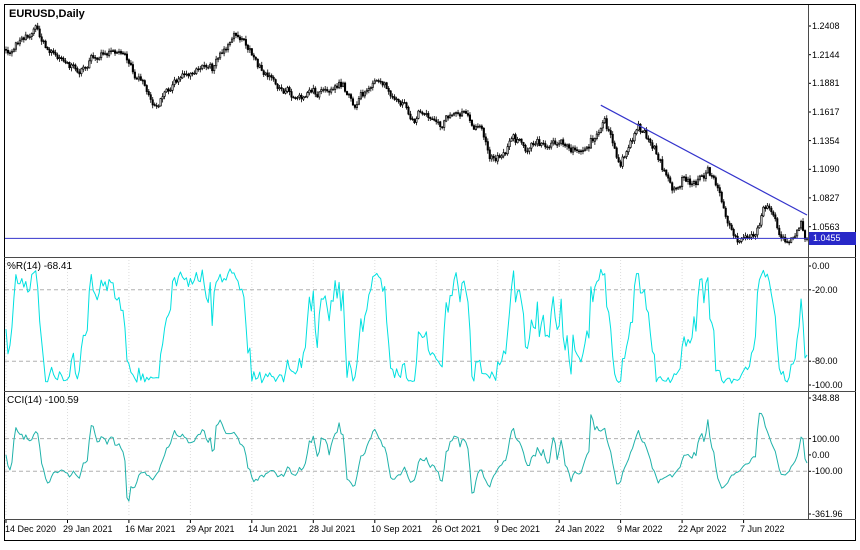  Describe the element at coordinates (762, 529) in the screenshot. I see `time-axis-label: 7 Jun 2022` at that location.